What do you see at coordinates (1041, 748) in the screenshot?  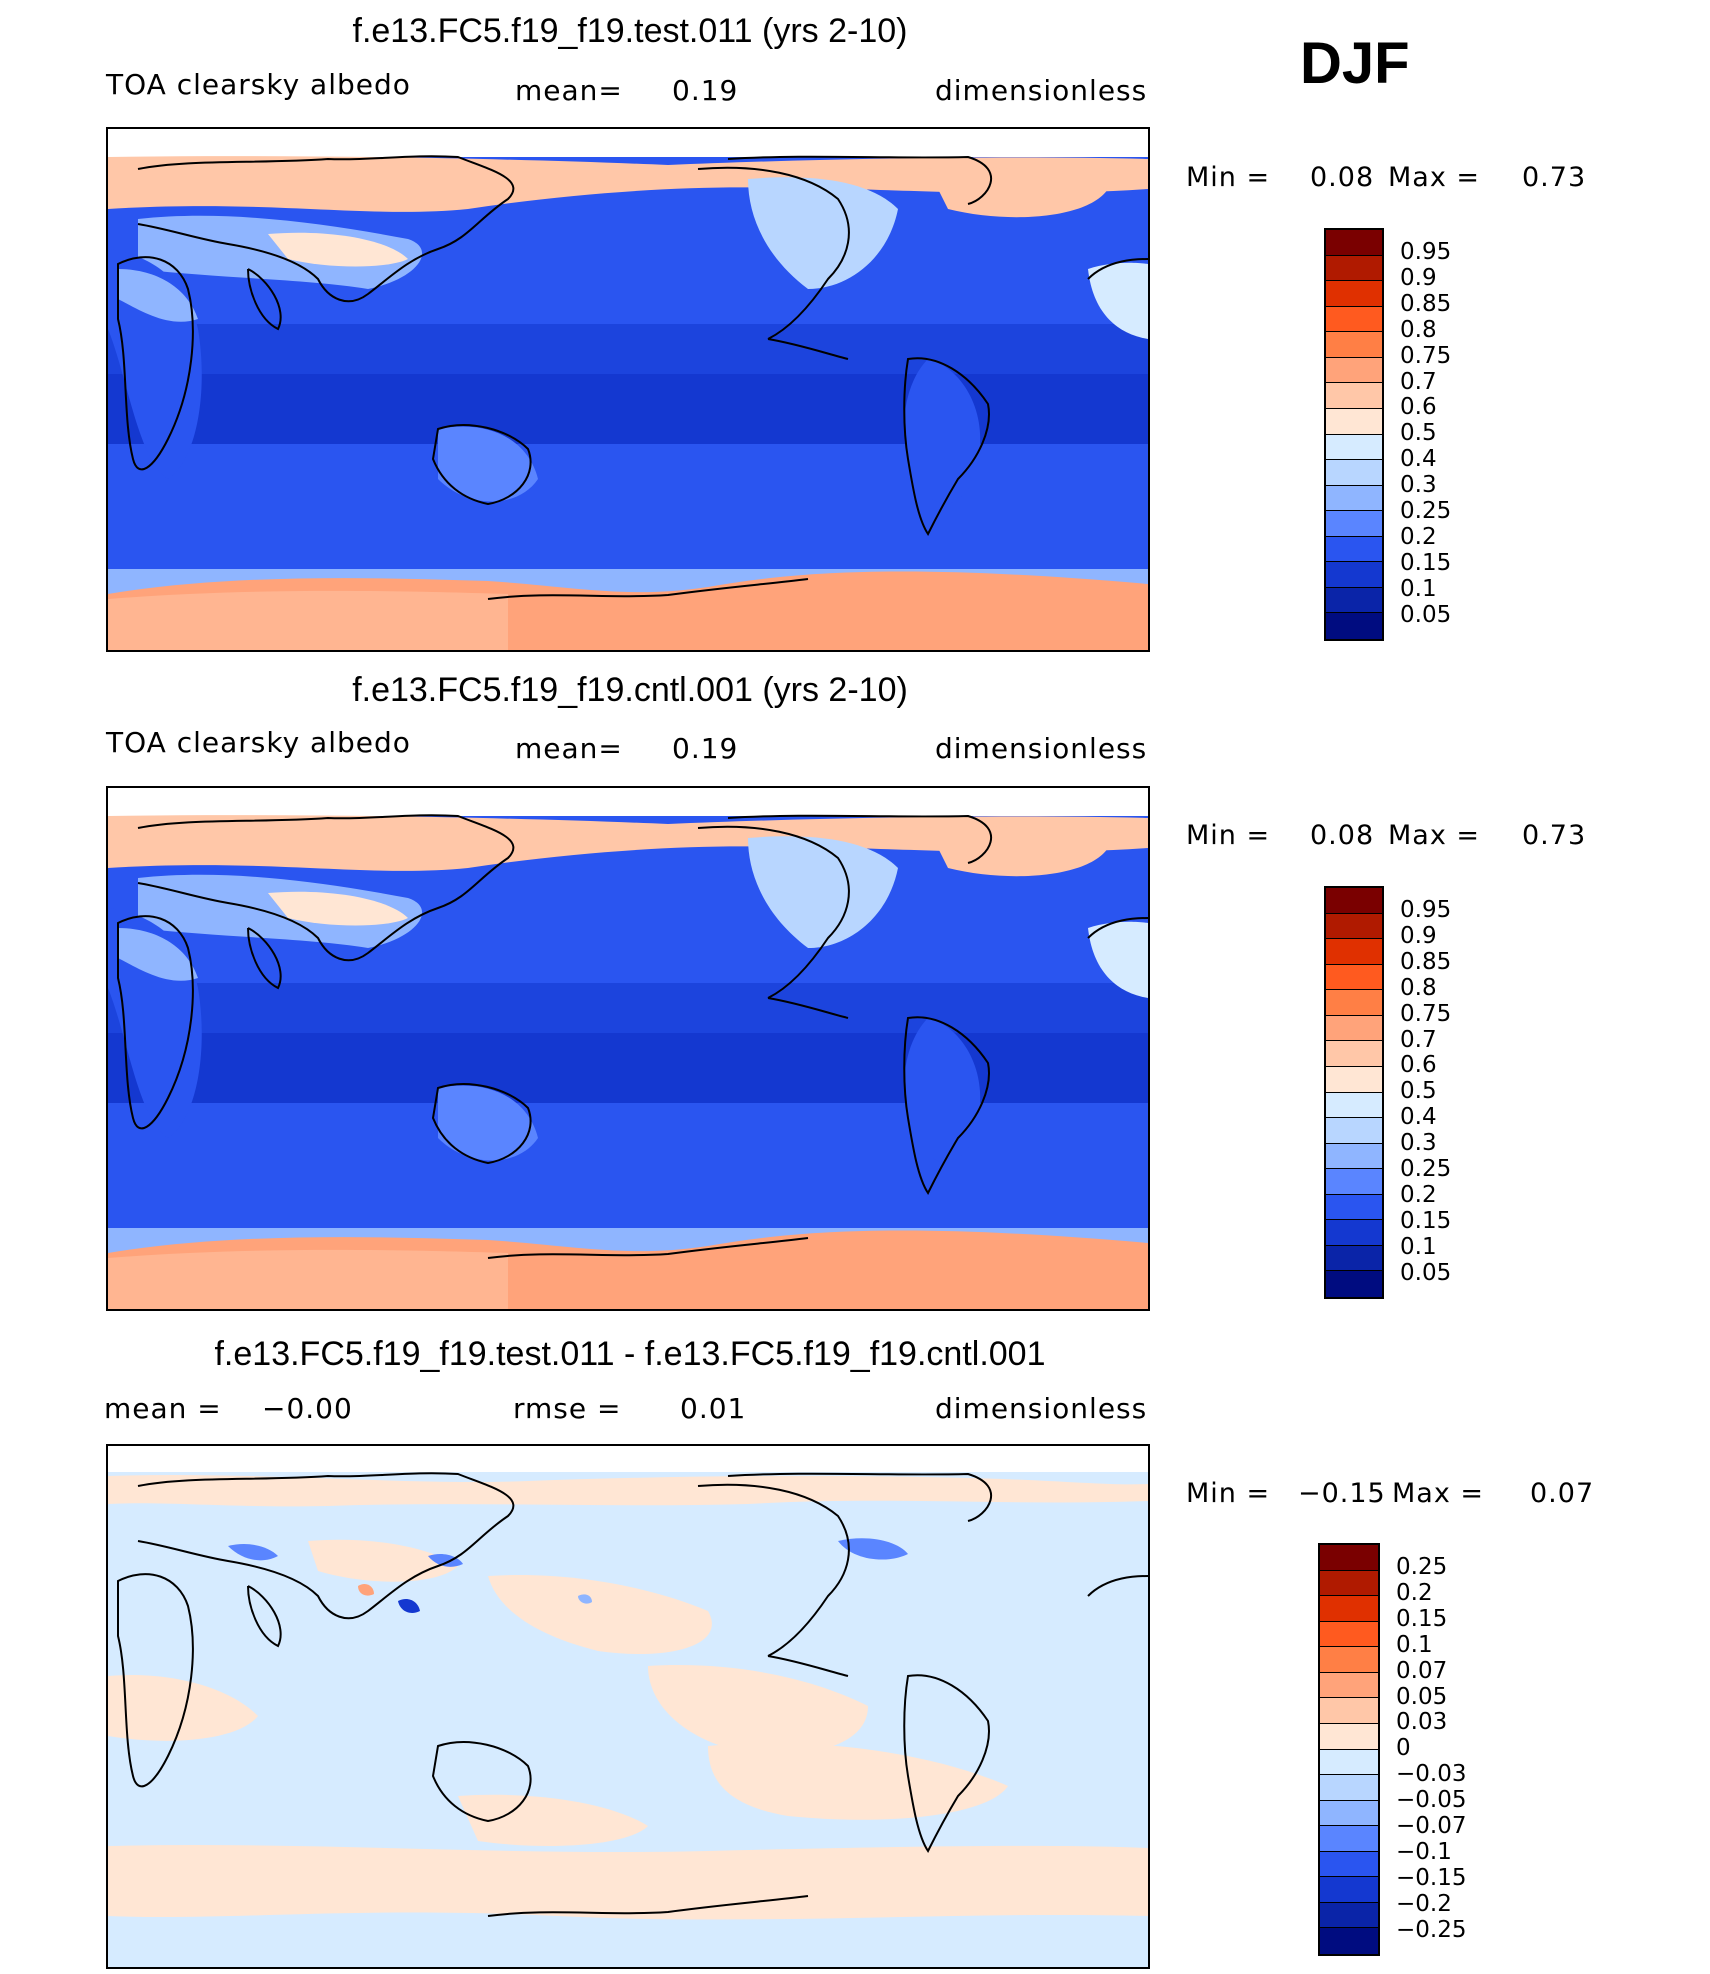 I see `panel2-units: dimensionless` at bounding box center [1041, 748].